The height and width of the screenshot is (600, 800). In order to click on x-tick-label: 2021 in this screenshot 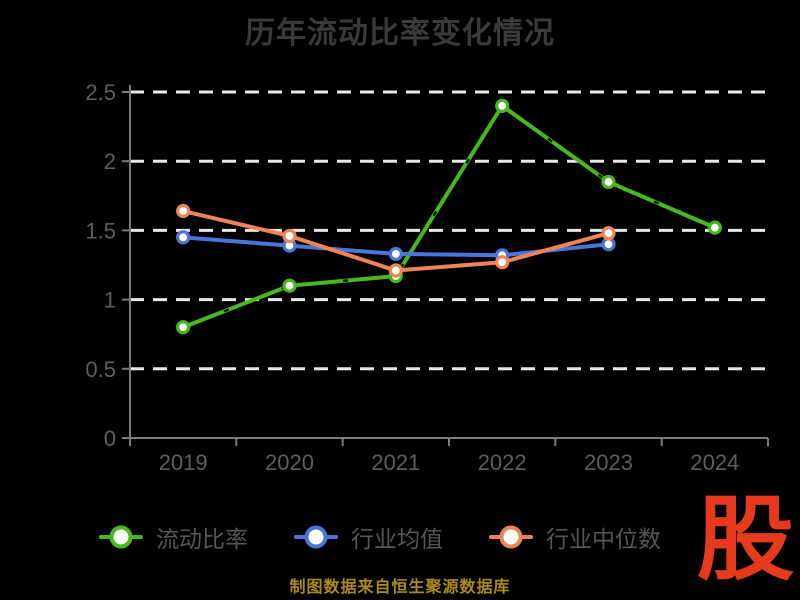, I will do `click(395, 462)`.